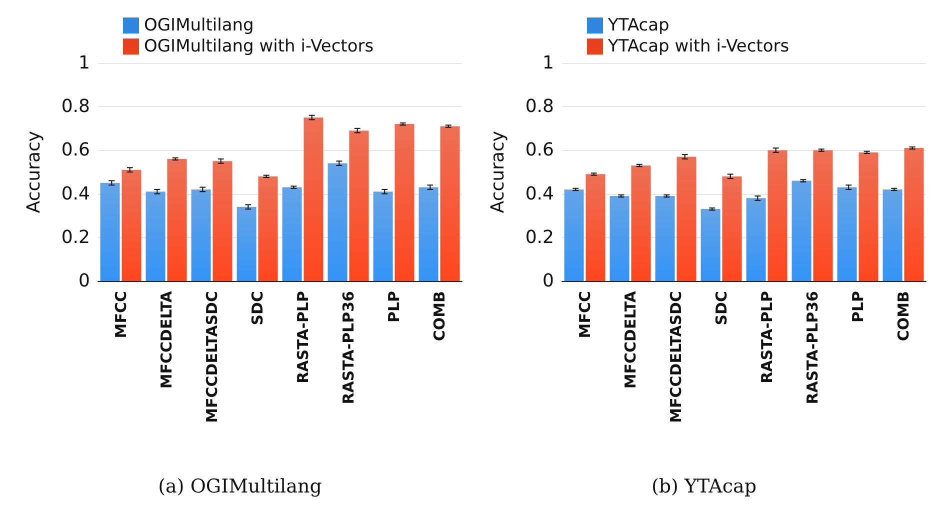  What do you see at coordinates (240, 487) in the screenshot?
I see `text: (a) OGIMultilang` at bounding box center [240, 487].